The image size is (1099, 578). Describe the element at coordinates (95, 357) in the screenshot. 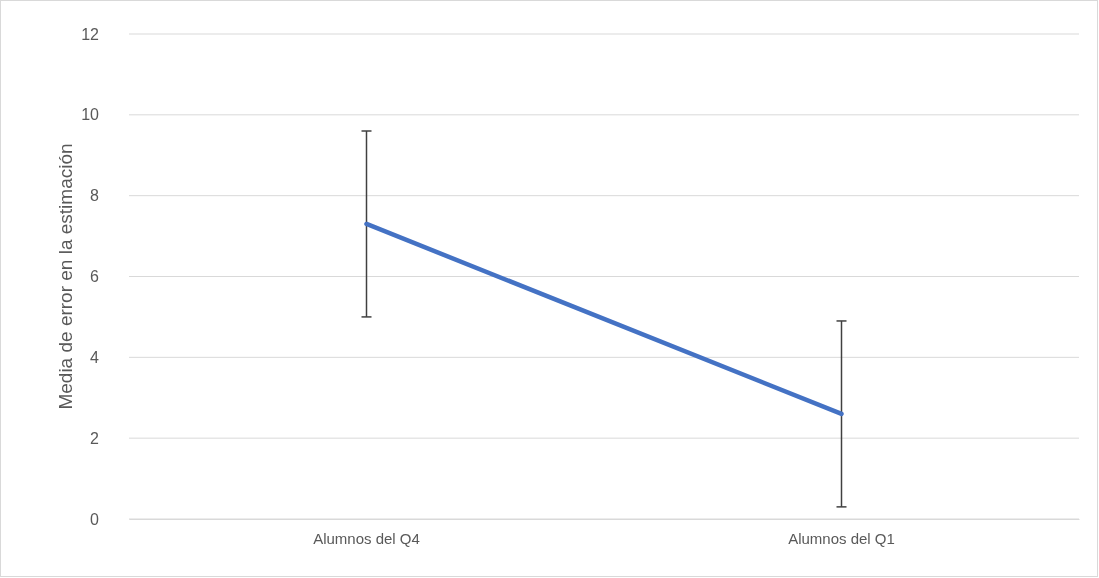

I see `y-tick-label: 4` at that location.